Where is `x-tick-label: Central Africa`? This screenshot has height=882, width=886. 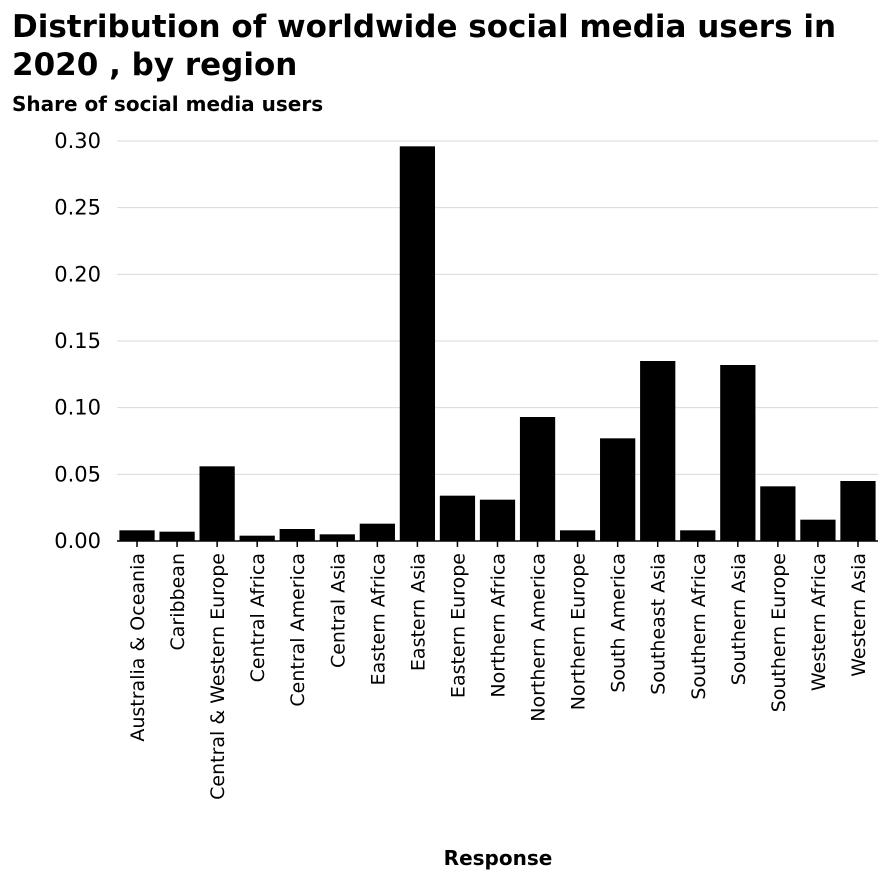 x-tick-label: Central Africa is located at coordinates (258, 617).